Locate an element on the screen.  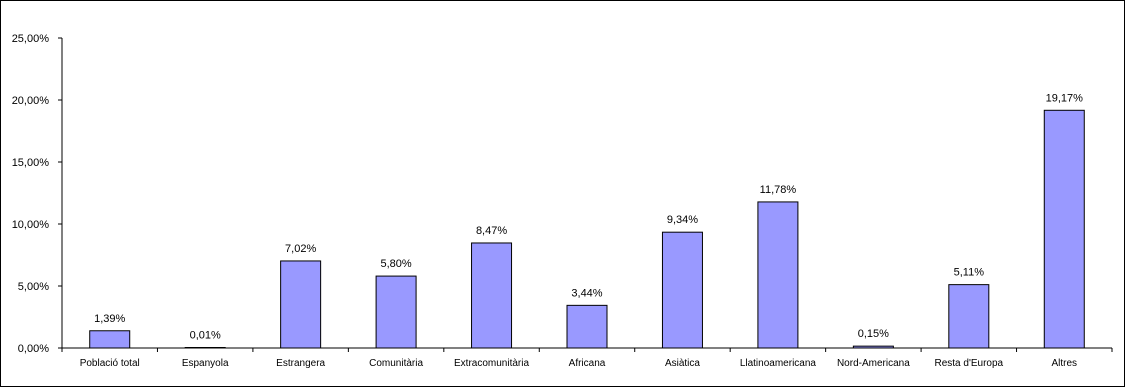
x-category-label: Estrangera is located at coordinates (300, 363).